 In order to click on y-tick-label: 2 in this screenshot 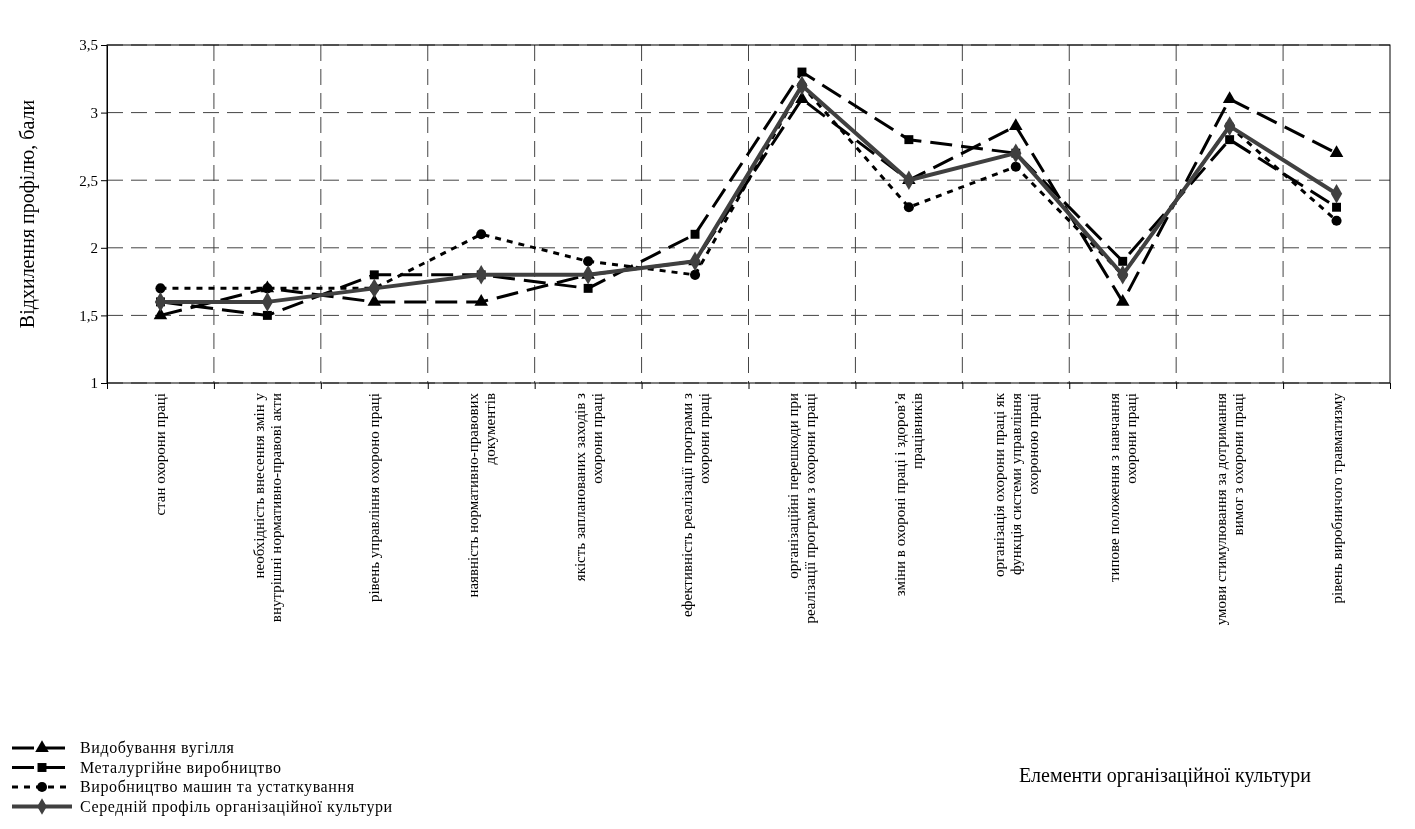, I will do `click(94, 248)`.